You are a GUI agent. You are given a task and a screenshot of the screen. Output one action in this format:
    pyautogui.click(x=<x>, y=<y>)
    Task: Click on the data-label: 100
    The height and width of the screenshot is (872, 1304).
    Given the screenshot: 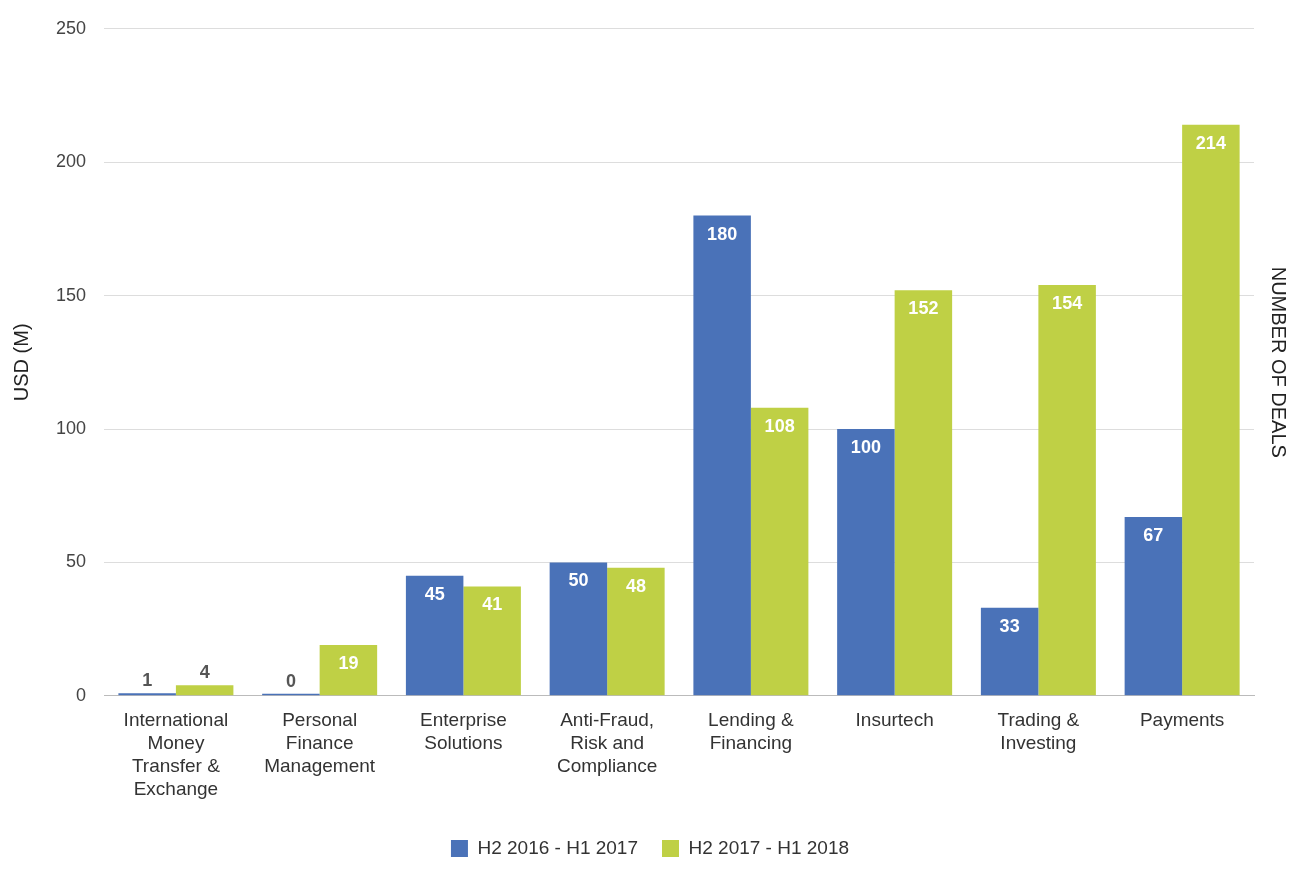 What is the action you would take?
    pyautogui.click(x=865, y=446)
    